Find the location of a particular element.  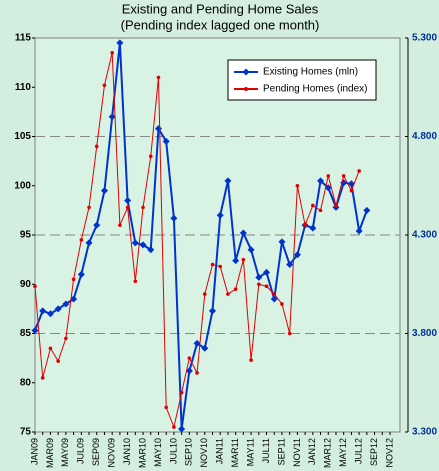

legend-box is located at coordinates (302, 80).